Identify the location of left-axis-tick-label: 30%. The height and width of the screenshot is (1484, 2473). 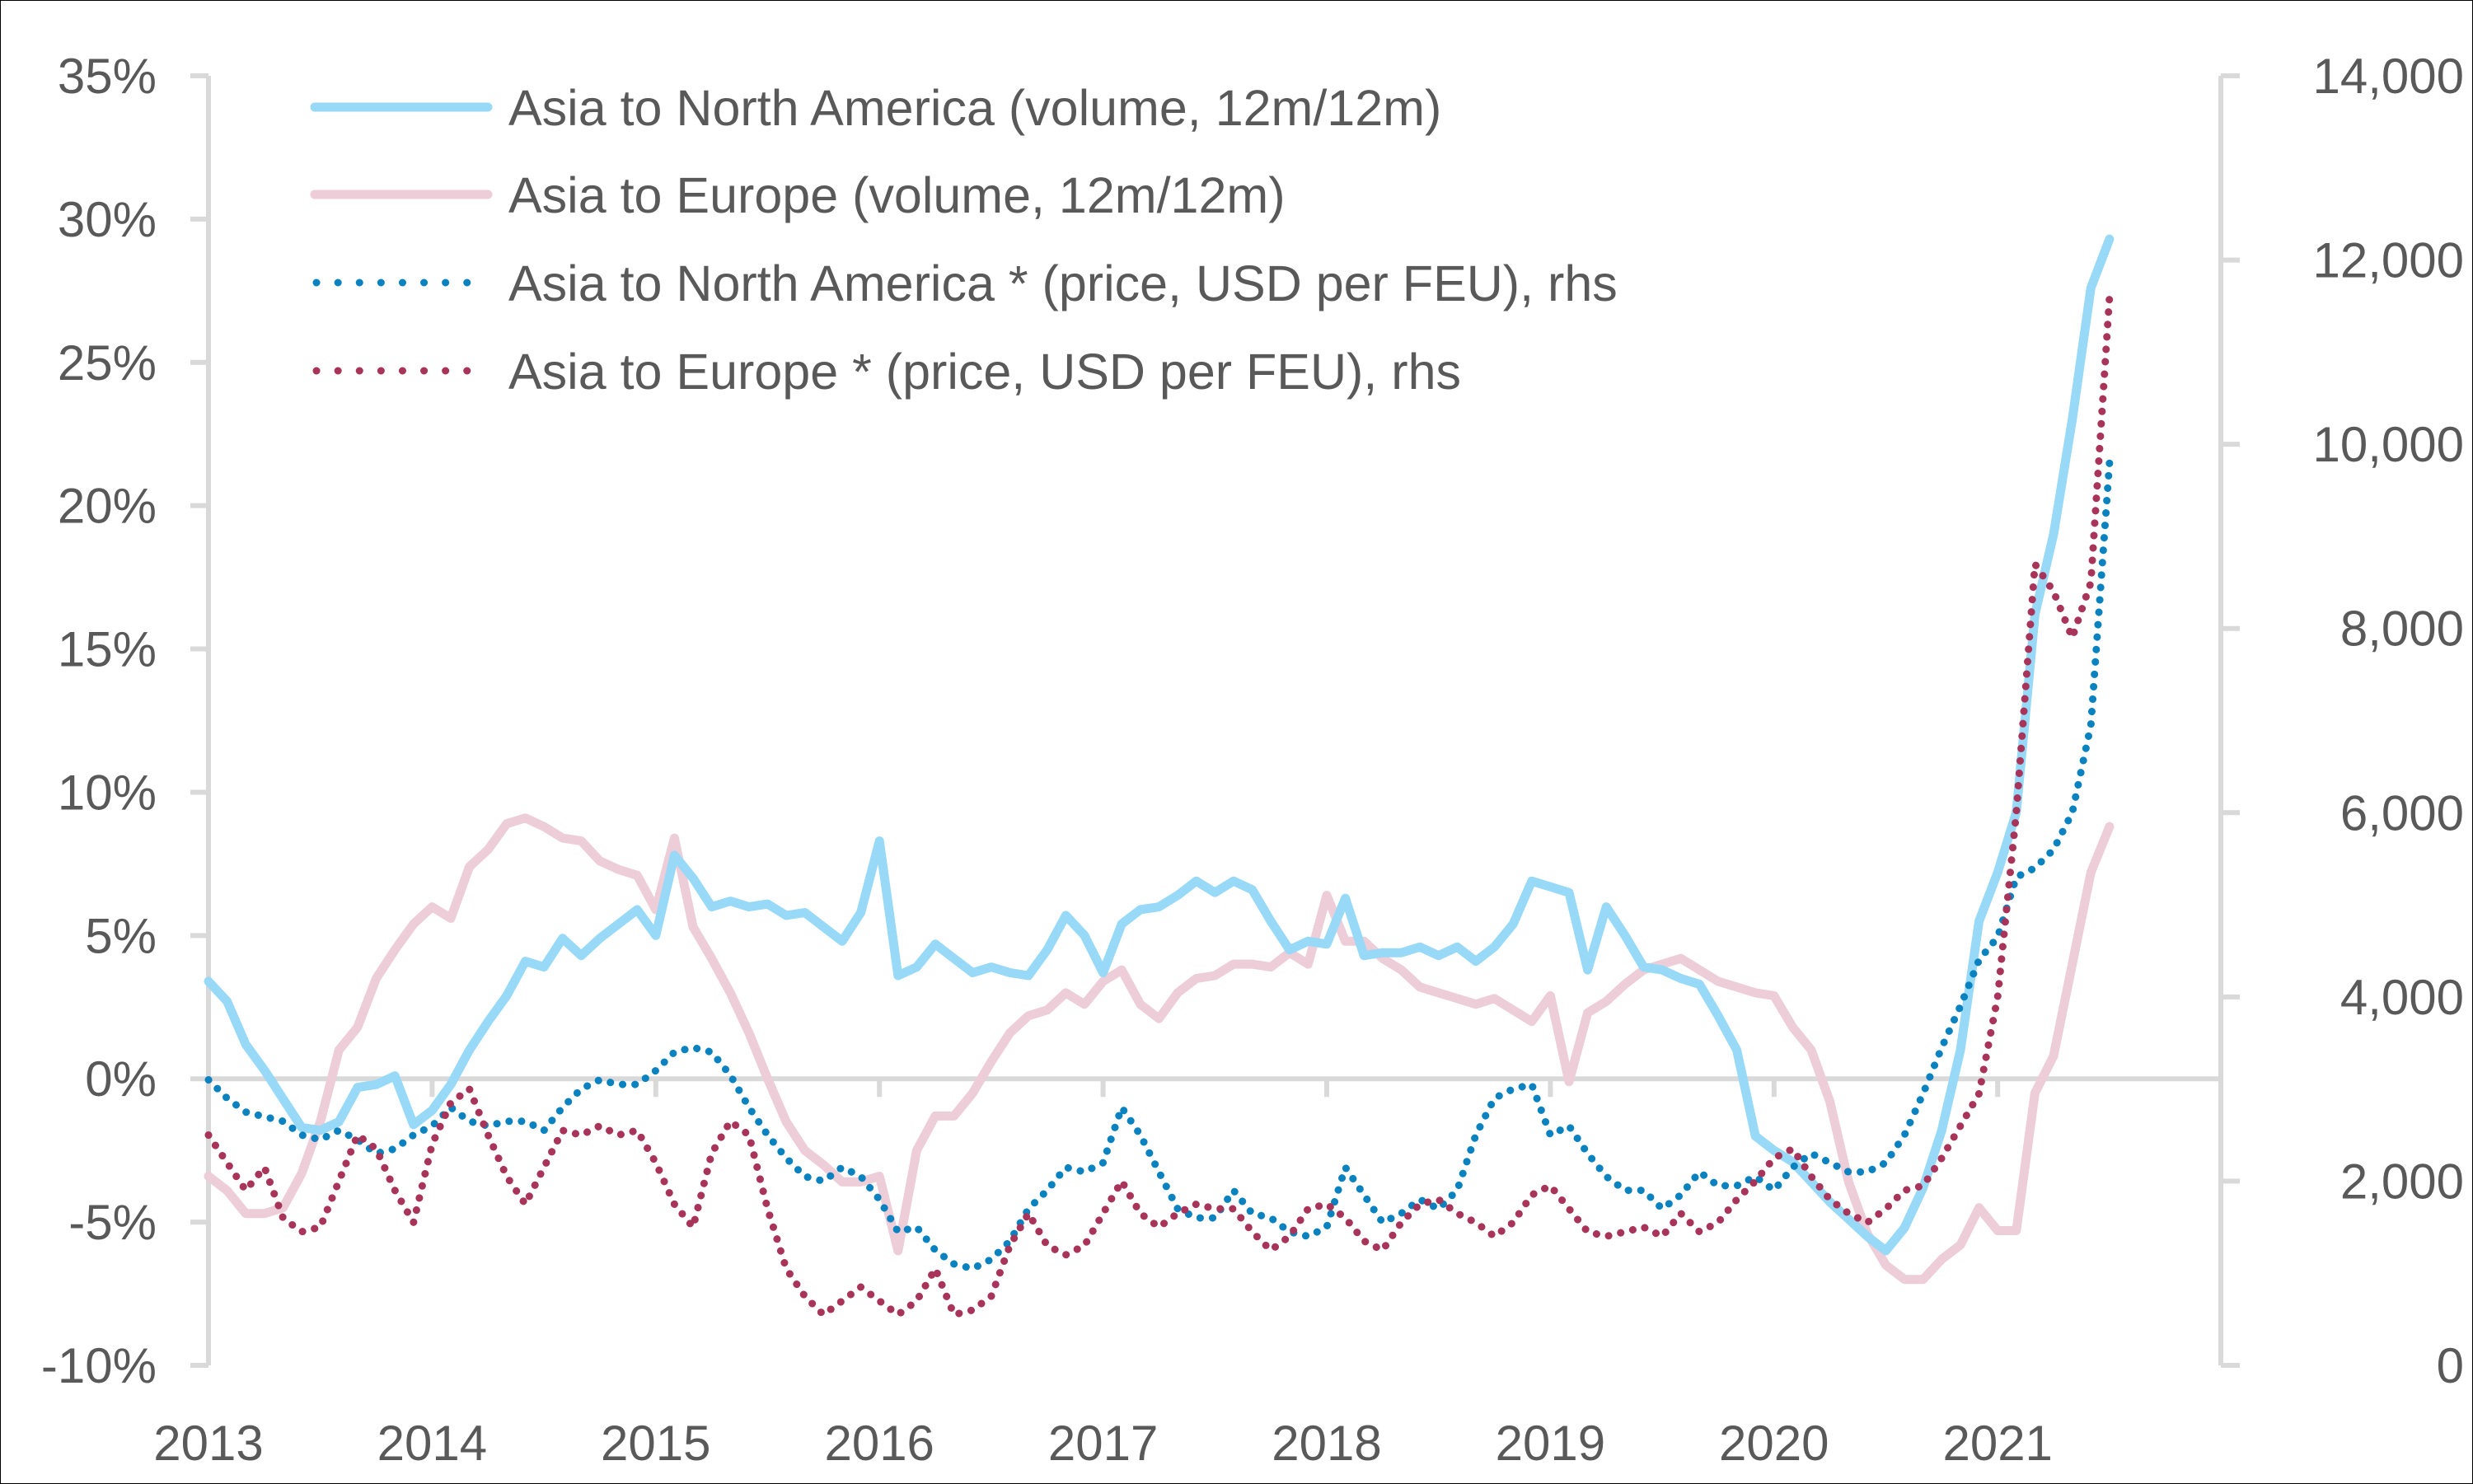
(107, 219).